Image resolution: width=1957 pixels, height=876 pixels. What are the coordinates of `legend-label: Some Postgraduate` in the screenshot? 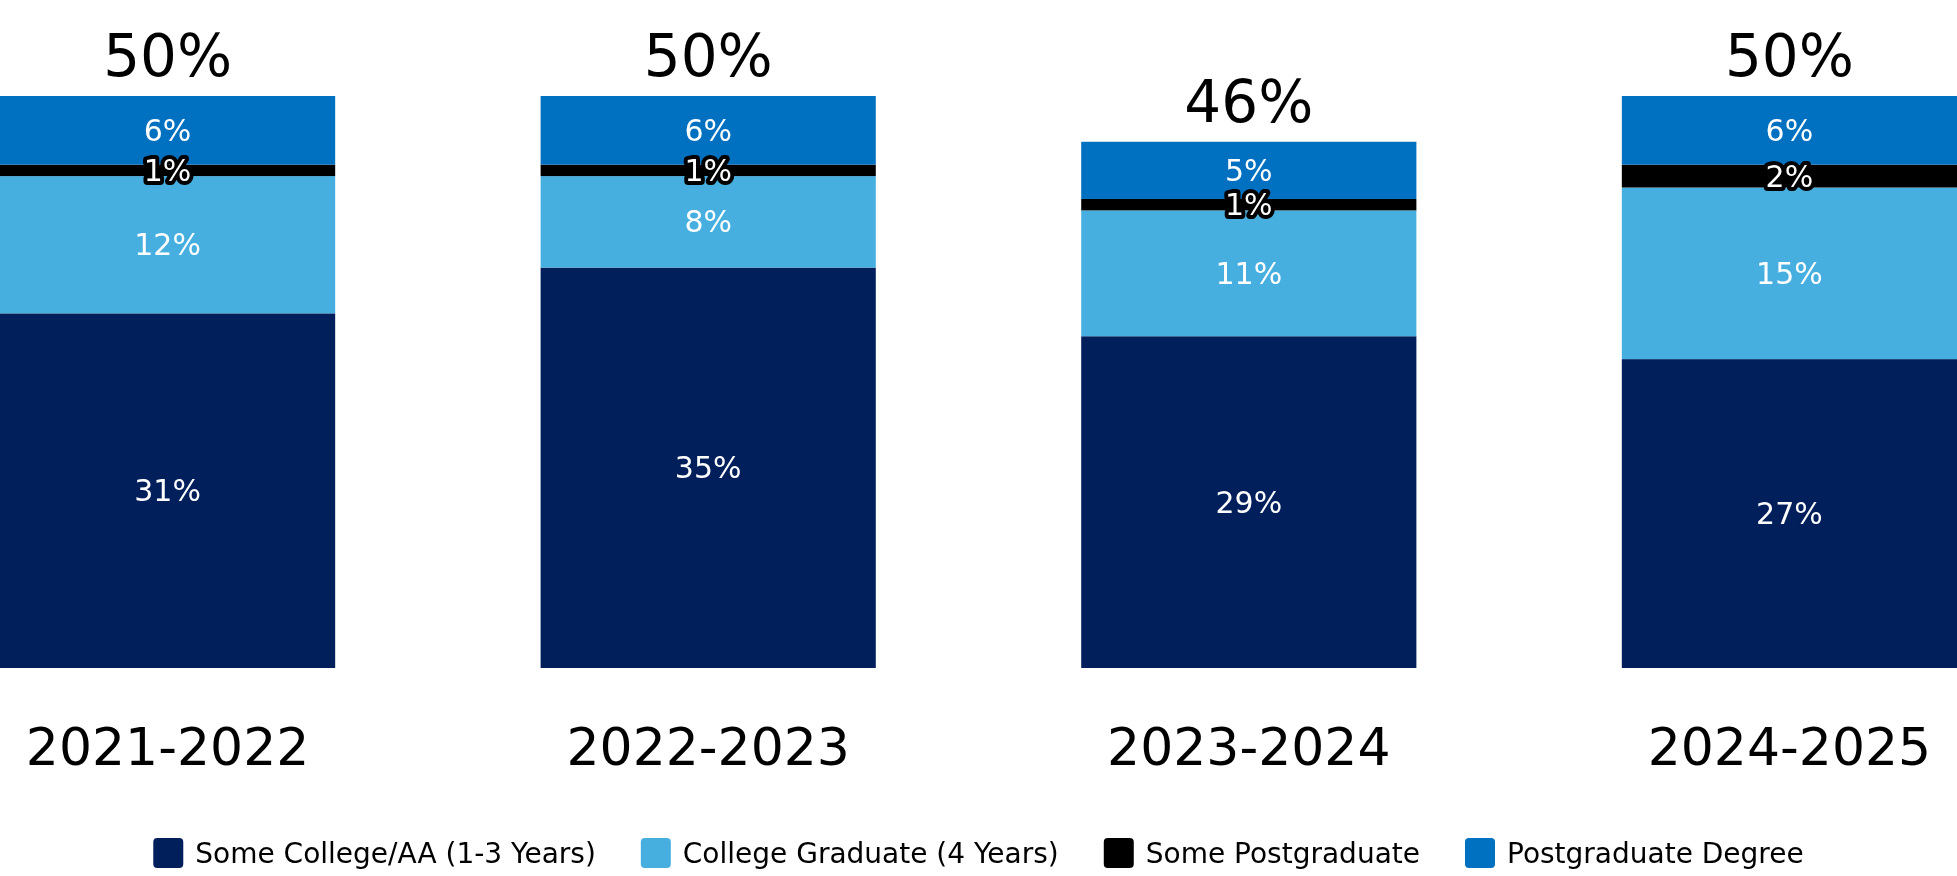 It's located at (1282, 853).